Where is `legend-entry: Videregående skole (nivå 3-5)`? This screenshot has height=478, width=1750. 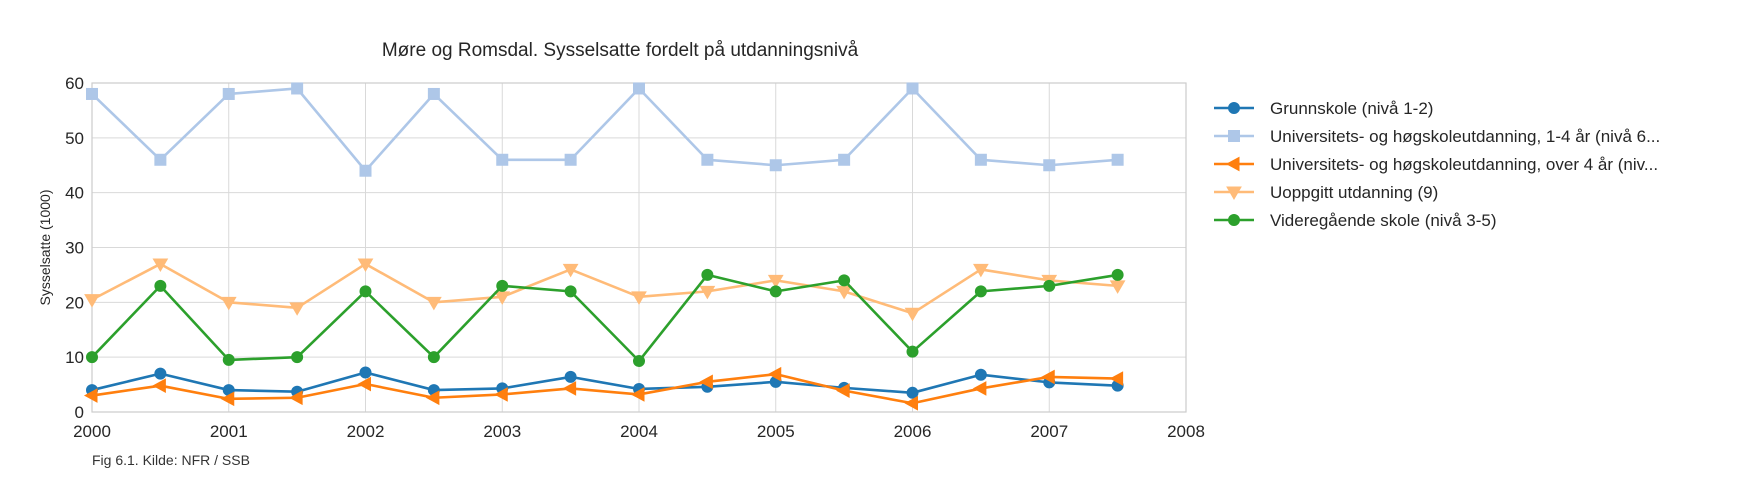
legend-entry: Videregående skole (nivå 3-5) is located at coordinates (1355, 220).